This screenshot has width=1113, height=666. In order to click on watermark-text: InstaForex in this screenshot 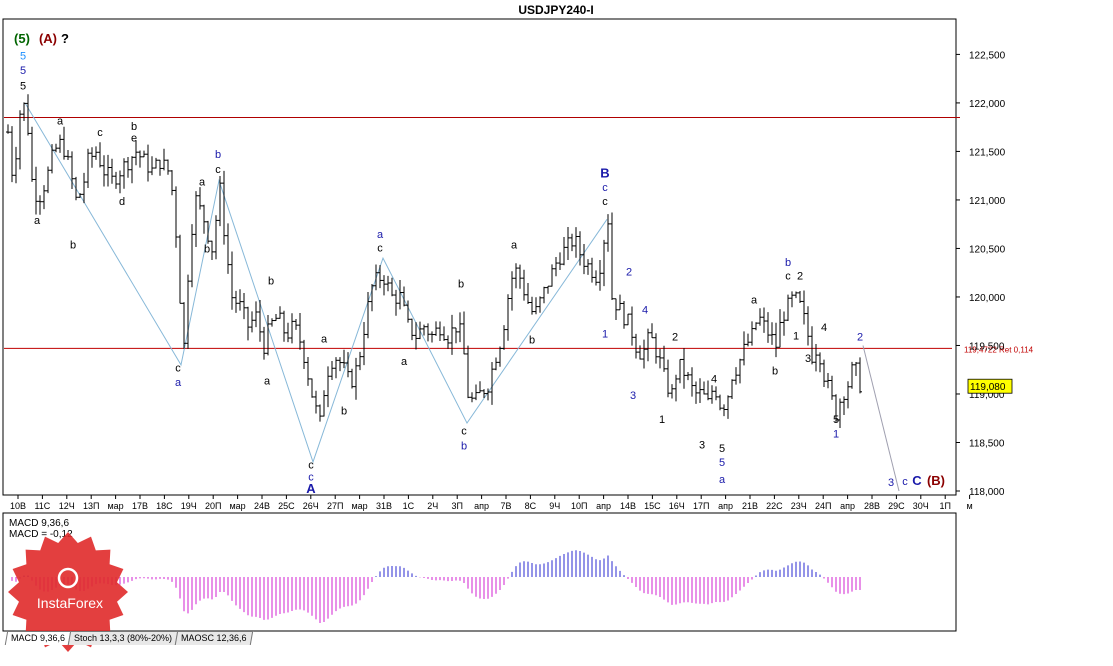, I will do `click(70, 603)`.